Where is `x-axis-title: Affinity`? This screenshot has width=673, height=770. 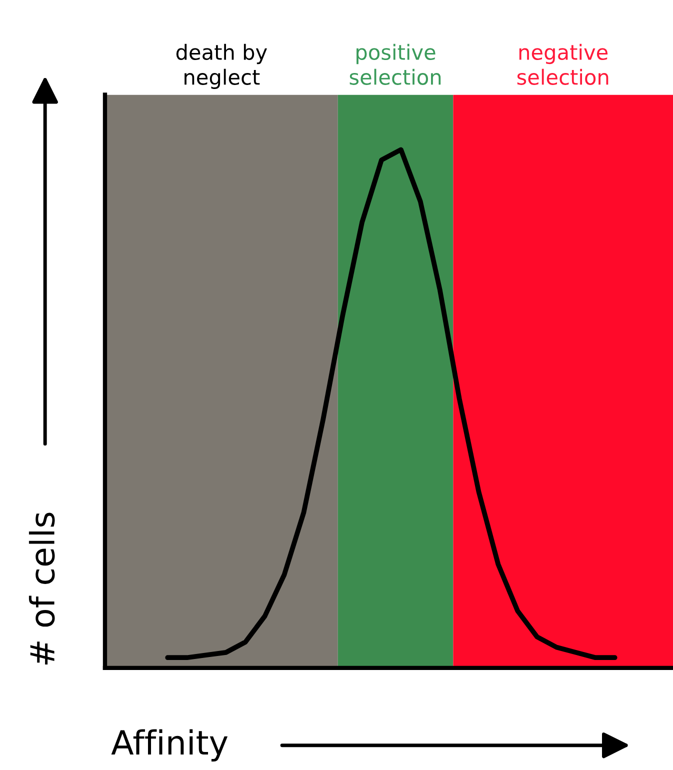 x-axis-title: Affinity is located at coordinates (169, 745).